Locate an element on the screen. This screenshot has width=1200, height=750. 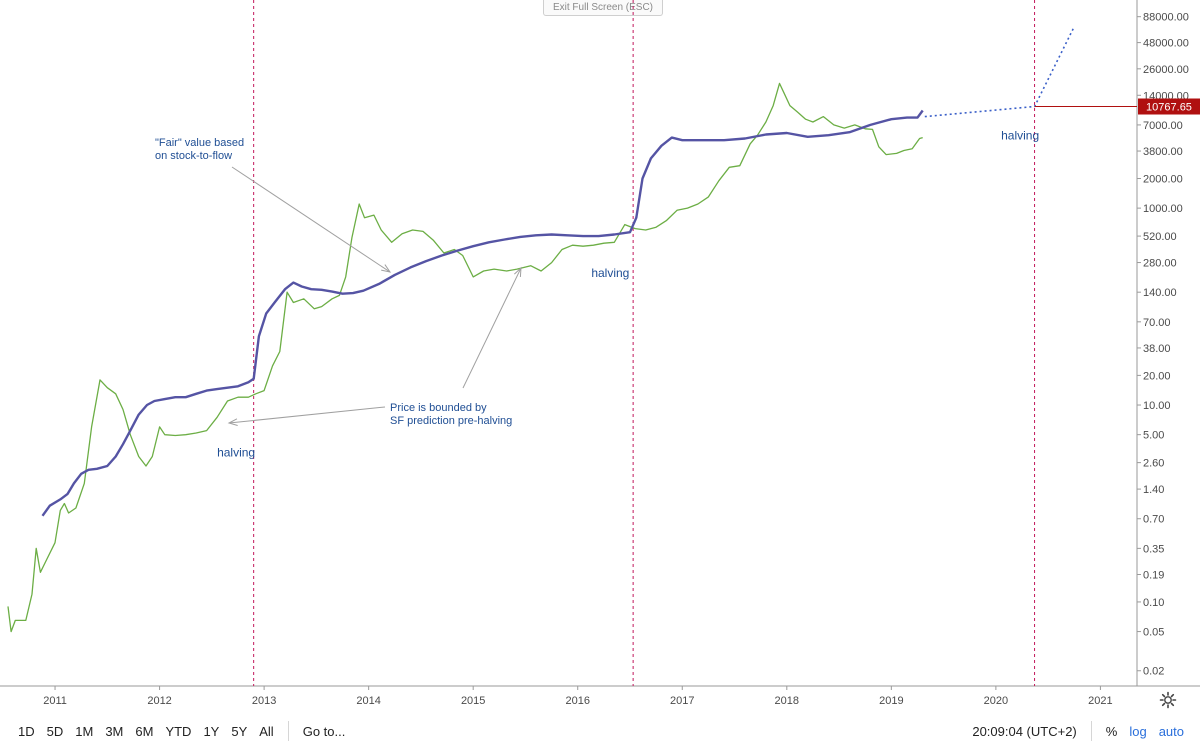
y-tick-label: 20.00 is located at coordinates (1157, 376).